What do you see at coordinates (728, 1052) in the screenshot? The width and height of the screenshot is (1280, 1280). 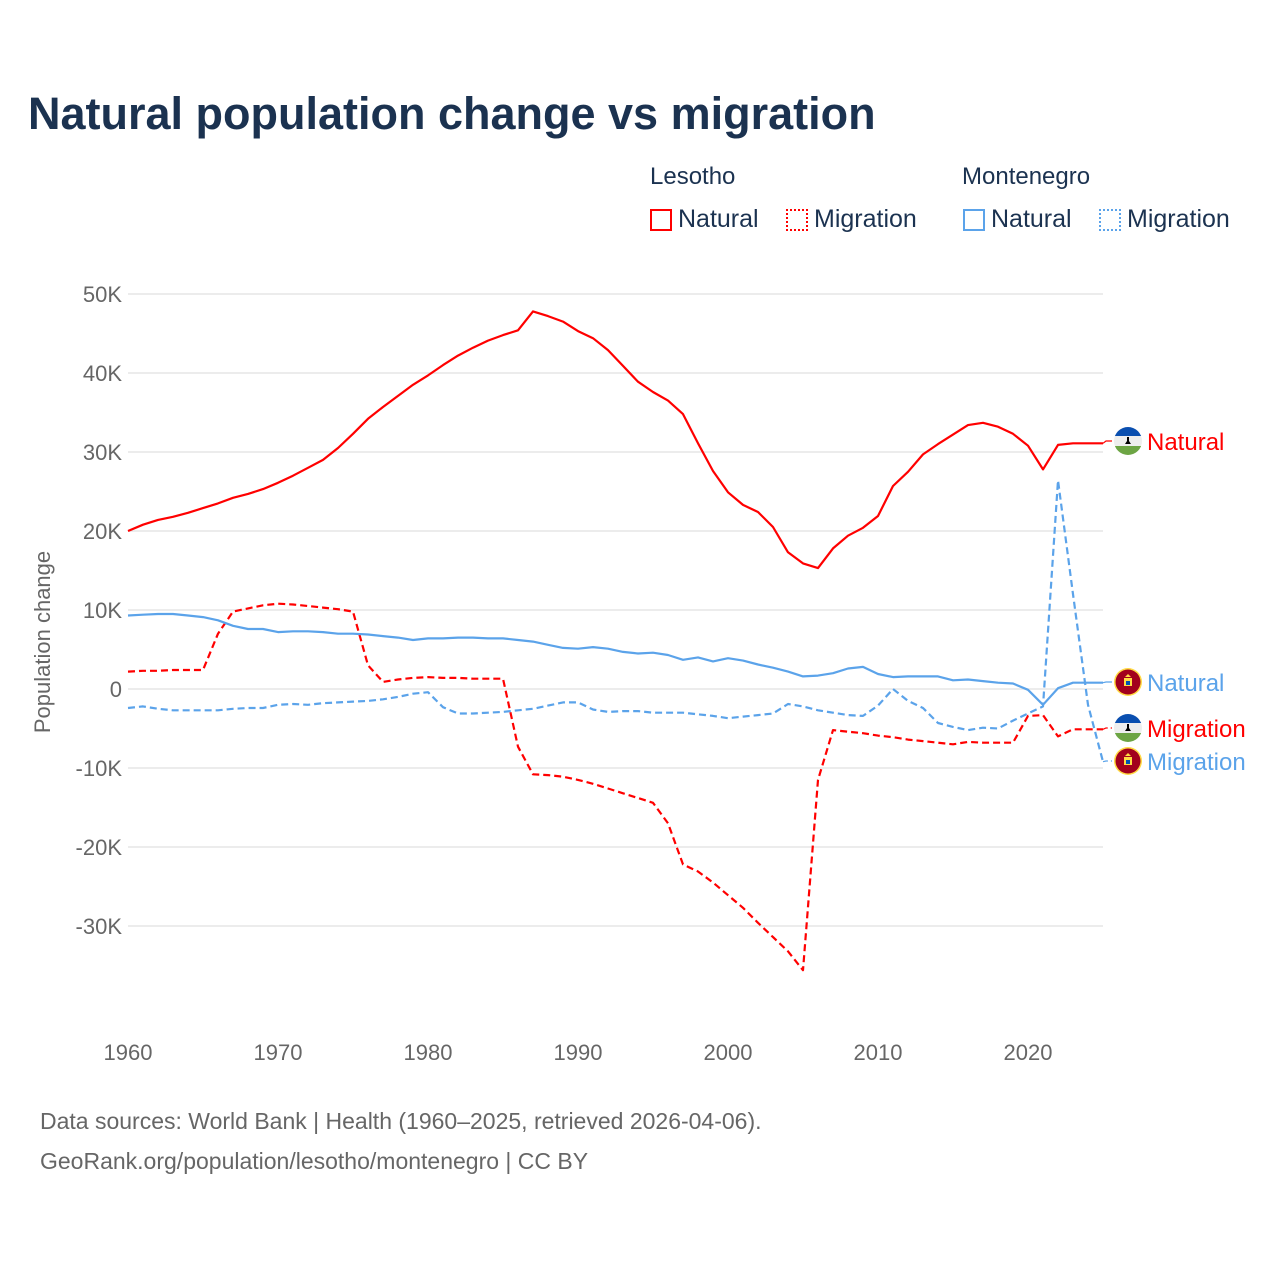 I see `x-tick-label: 2000` at bounding box center [728, 1052].